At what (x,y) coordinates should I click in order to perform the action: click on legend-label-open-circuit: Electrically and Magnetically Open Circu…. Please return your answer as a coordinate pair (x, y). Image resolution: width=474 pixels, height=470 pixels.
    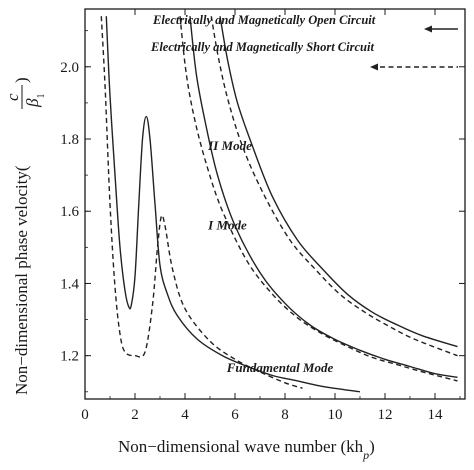
    Looking at the image, I should click on (264, 20).